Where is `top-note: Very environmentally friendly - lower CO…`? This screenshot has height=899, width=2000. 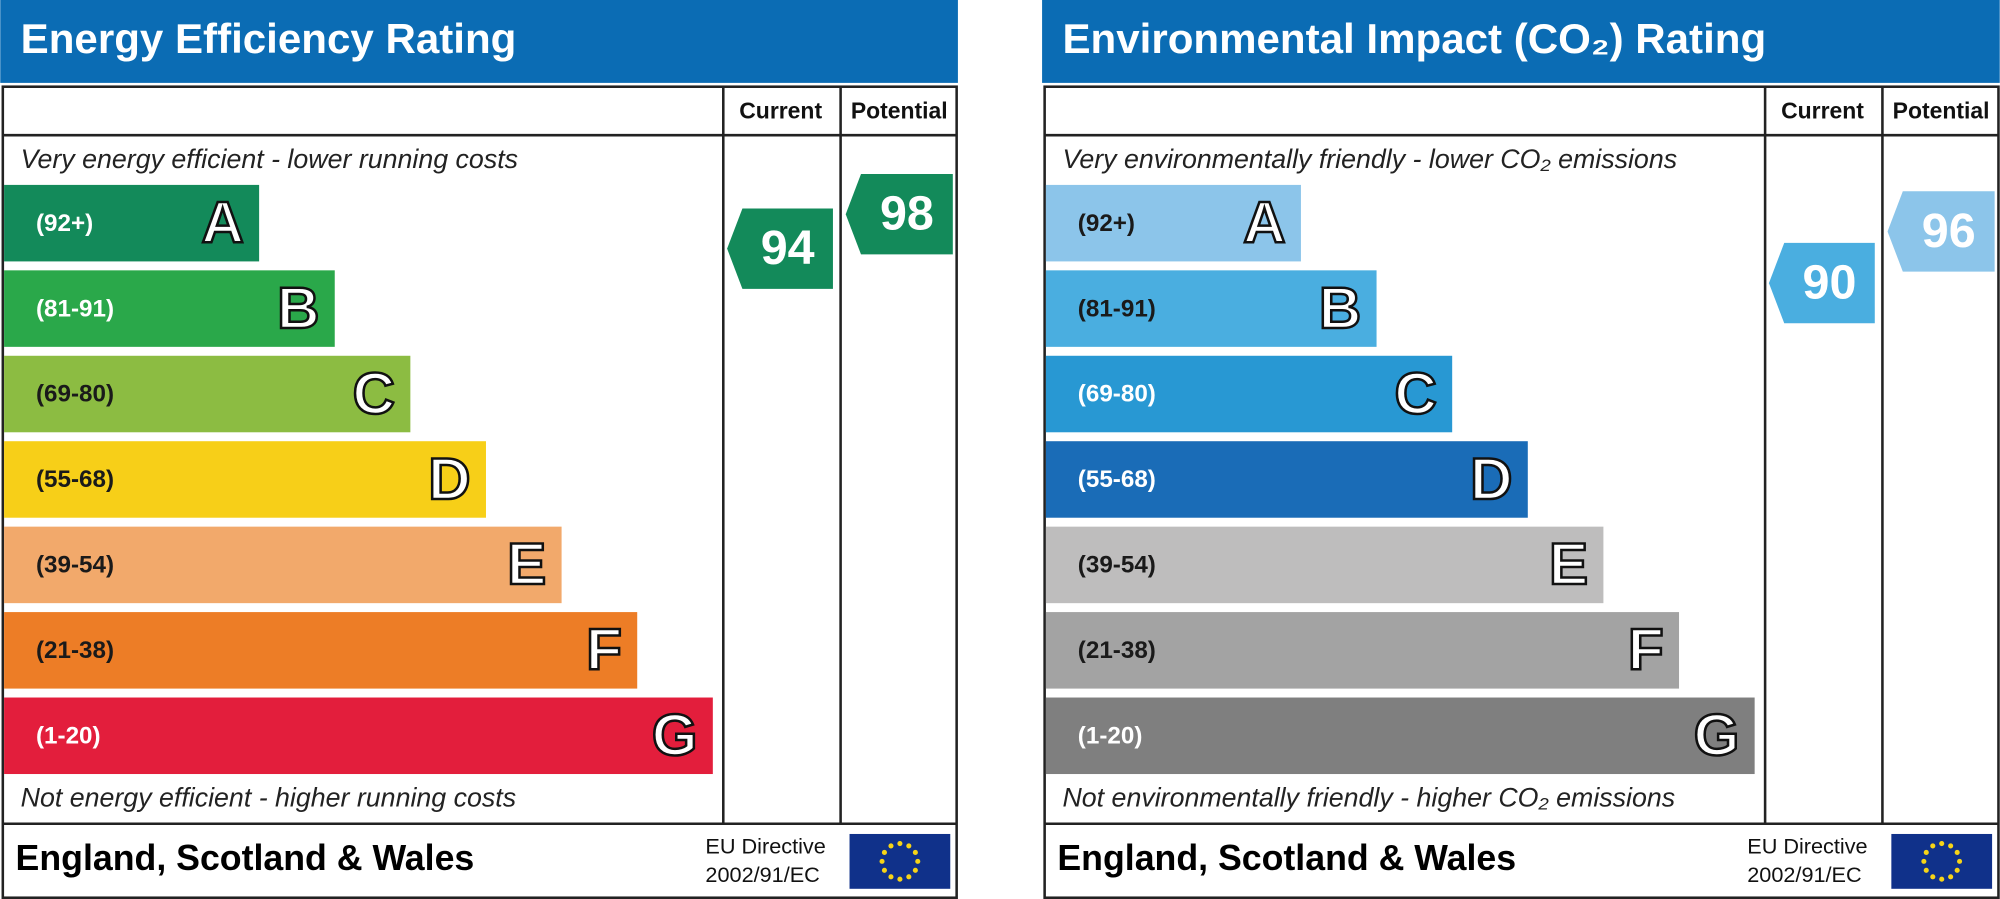 top-note: Very environmentally friendly - lower CO… is located at coordinates (1369, 159).